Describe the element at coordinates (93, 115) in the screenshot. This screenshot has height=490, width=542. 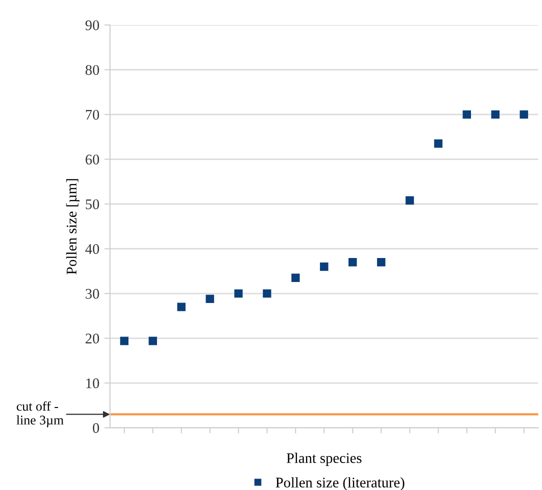
I see `y-tick-label: 70` at that location.